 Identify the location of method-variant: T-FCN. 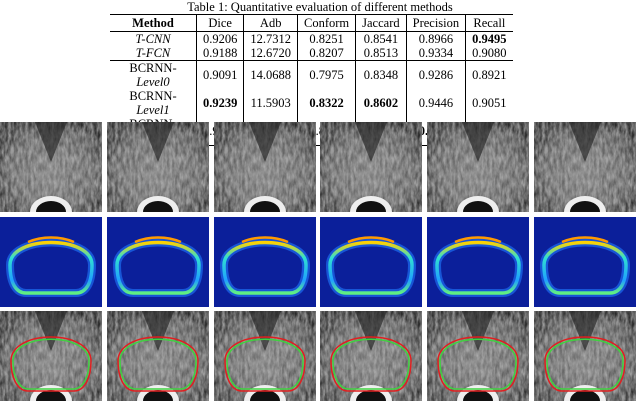
(153, 53).